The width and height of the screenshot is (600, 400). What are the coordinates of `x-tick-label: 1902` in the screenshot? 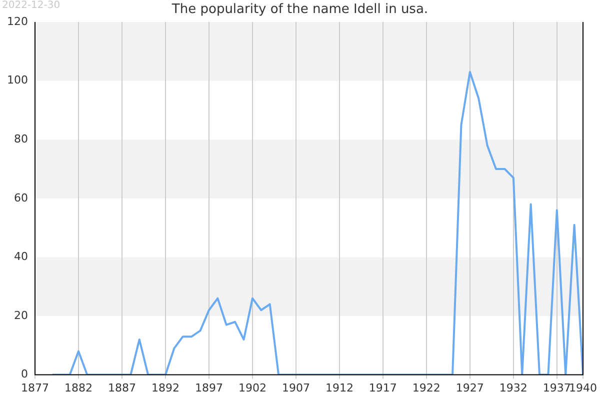 It's located at (252, 387).